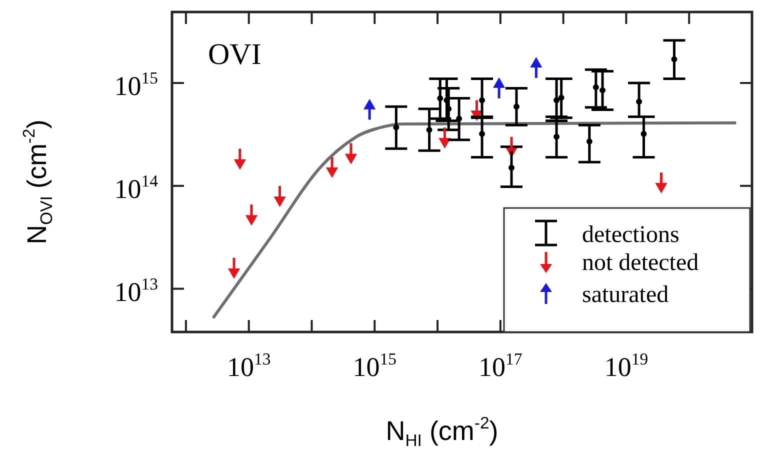 The width and height of the screenshot is (766, 454). I want to click on y-axis-title: NOVI (cm-2), so click(38, 182).